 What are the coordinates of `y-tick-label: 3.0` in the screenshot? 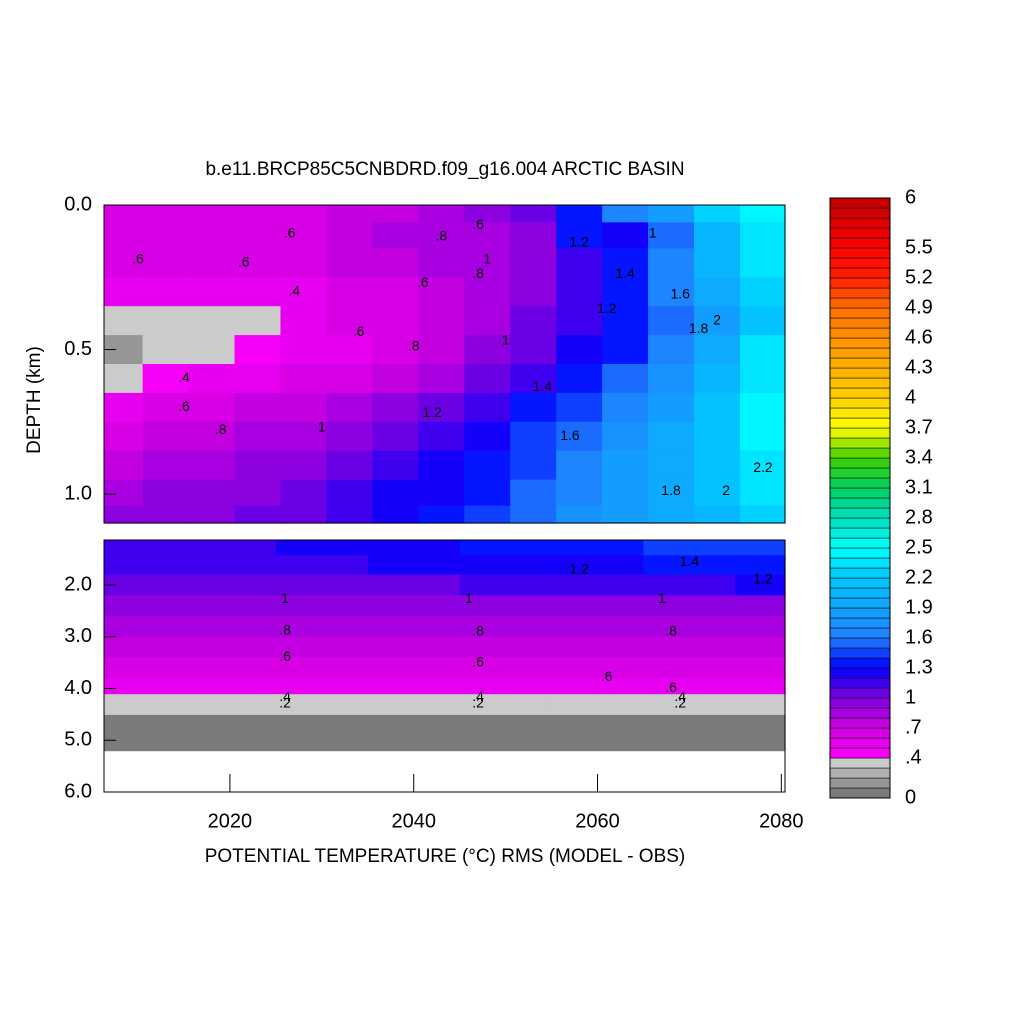 It's located at (78, 636).